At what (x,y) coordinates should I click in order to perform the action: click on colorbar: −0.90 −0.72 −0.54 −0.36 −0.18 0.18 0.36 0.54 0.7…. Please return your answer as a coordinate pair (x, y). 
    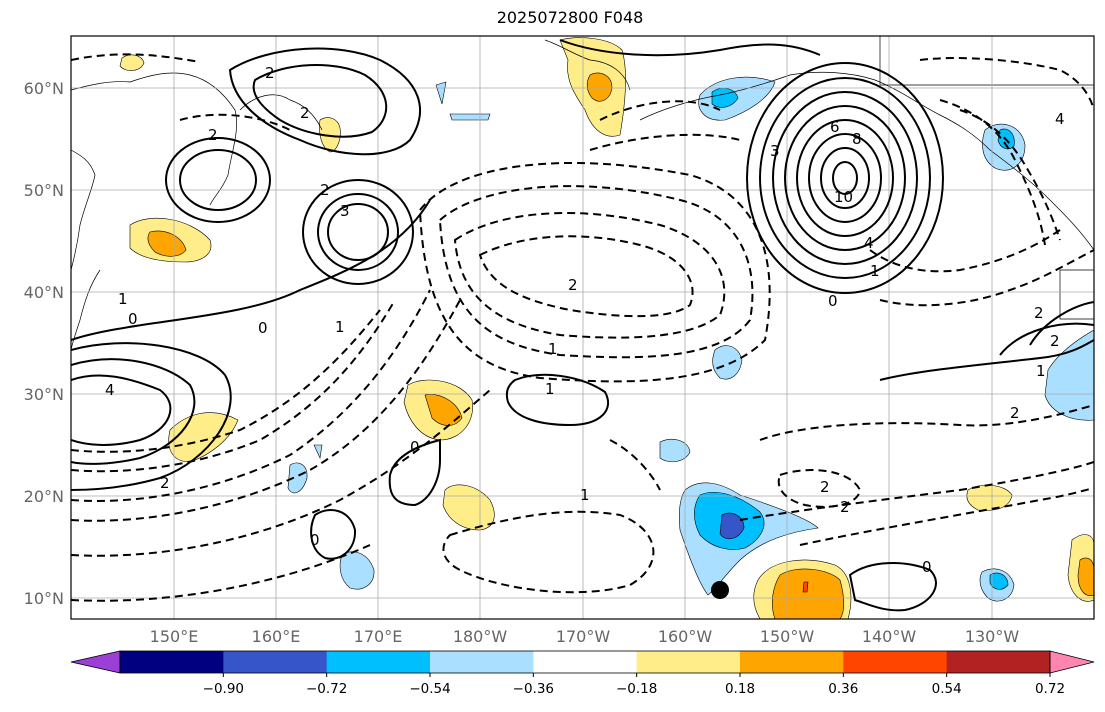
    Looking at the image, I should click on (582, 673).